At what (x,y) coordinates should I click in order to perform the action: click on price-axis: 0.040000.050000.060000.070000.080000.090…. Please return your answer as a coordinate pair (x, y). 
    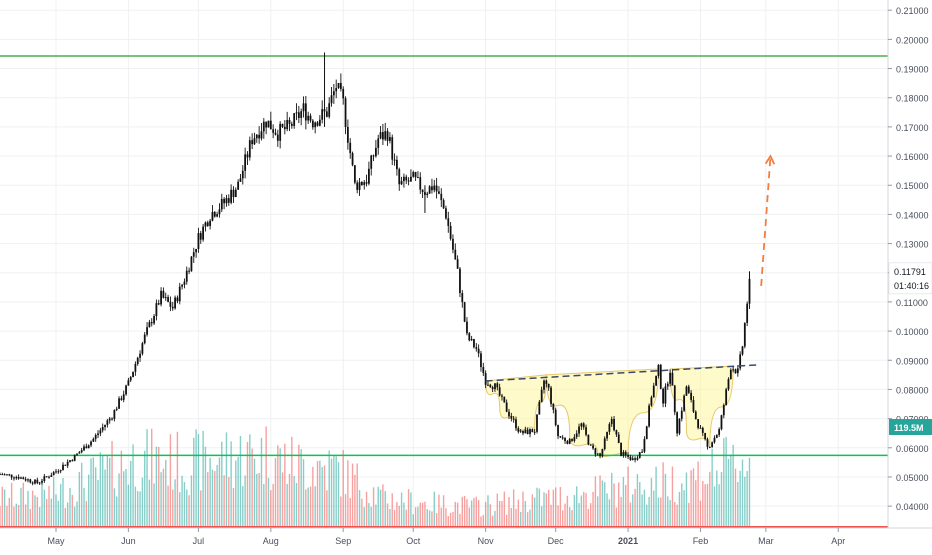
    Looking at the image, I should click on (909, 275).